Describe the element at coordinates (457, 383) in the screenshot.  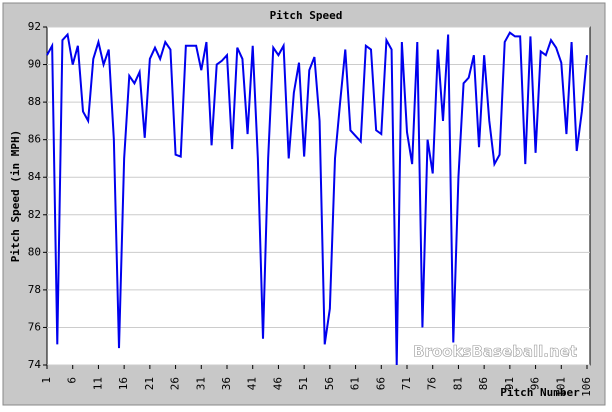
I see `x-tick-label: 81` at that location.